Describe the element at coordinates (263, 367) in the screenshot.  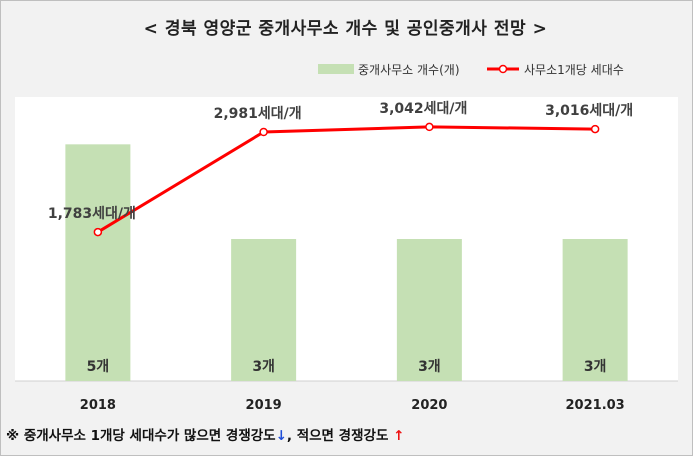
I see `bar-label-2019: 3개` at that location.